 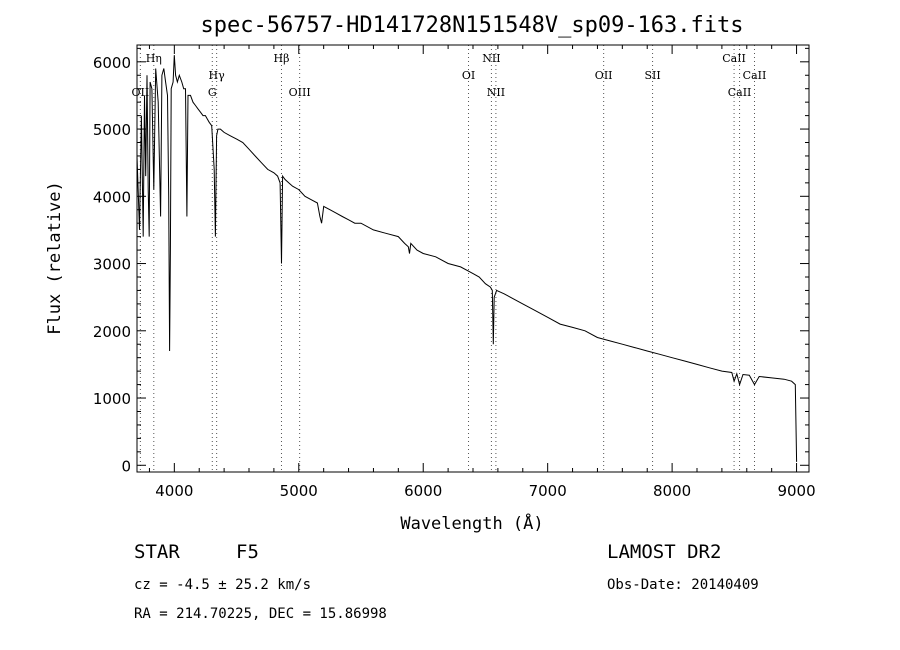 I want to click on line-label-7: NII, so click(x=491, y=58).